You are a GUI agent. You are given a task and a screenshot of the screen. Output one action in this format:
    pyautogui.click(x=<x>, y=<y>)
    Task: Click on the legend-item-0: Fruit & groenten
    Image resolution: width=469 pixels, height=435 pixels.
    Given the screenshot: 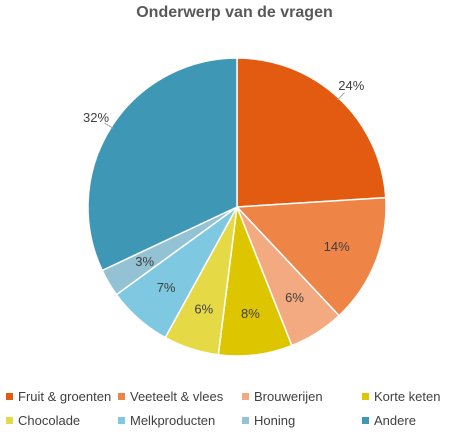 What is the action you would take?
    pyautogui.click(x=62, y=396)
    